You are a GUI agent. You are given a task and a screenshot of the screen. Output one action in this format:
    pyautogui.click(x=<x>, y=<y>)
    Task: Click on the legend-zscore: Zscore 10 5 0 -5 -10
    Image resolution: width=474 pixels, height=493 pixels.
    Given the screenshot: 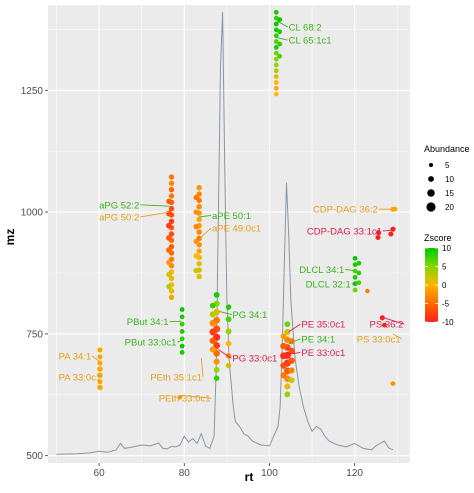 What is the action you would take?
    pyautogui.click(x=439, y=280)
    